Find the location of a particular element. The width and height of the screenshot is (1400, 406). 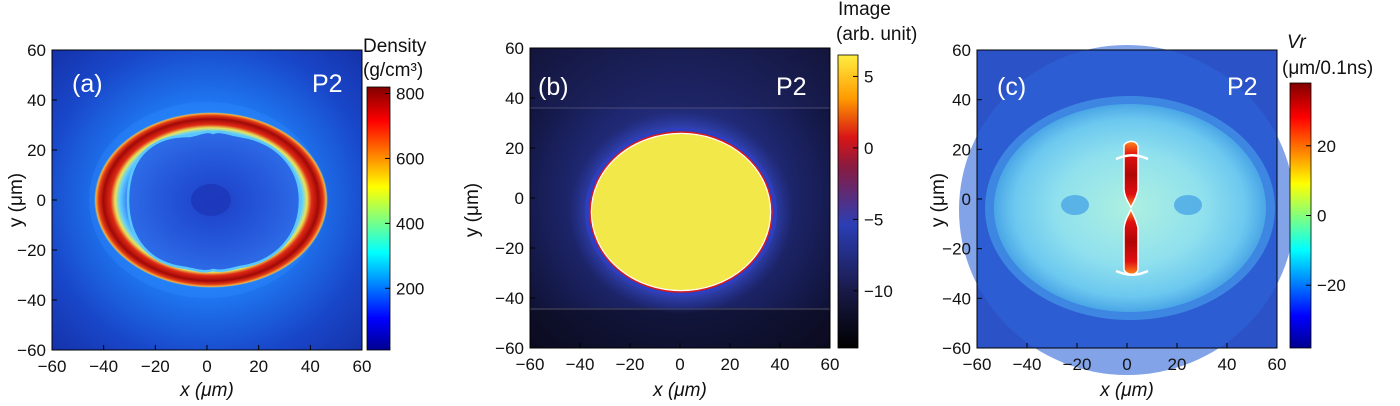

colorbar-title-c-line1: Vr is located at coordinates (1296, 42).